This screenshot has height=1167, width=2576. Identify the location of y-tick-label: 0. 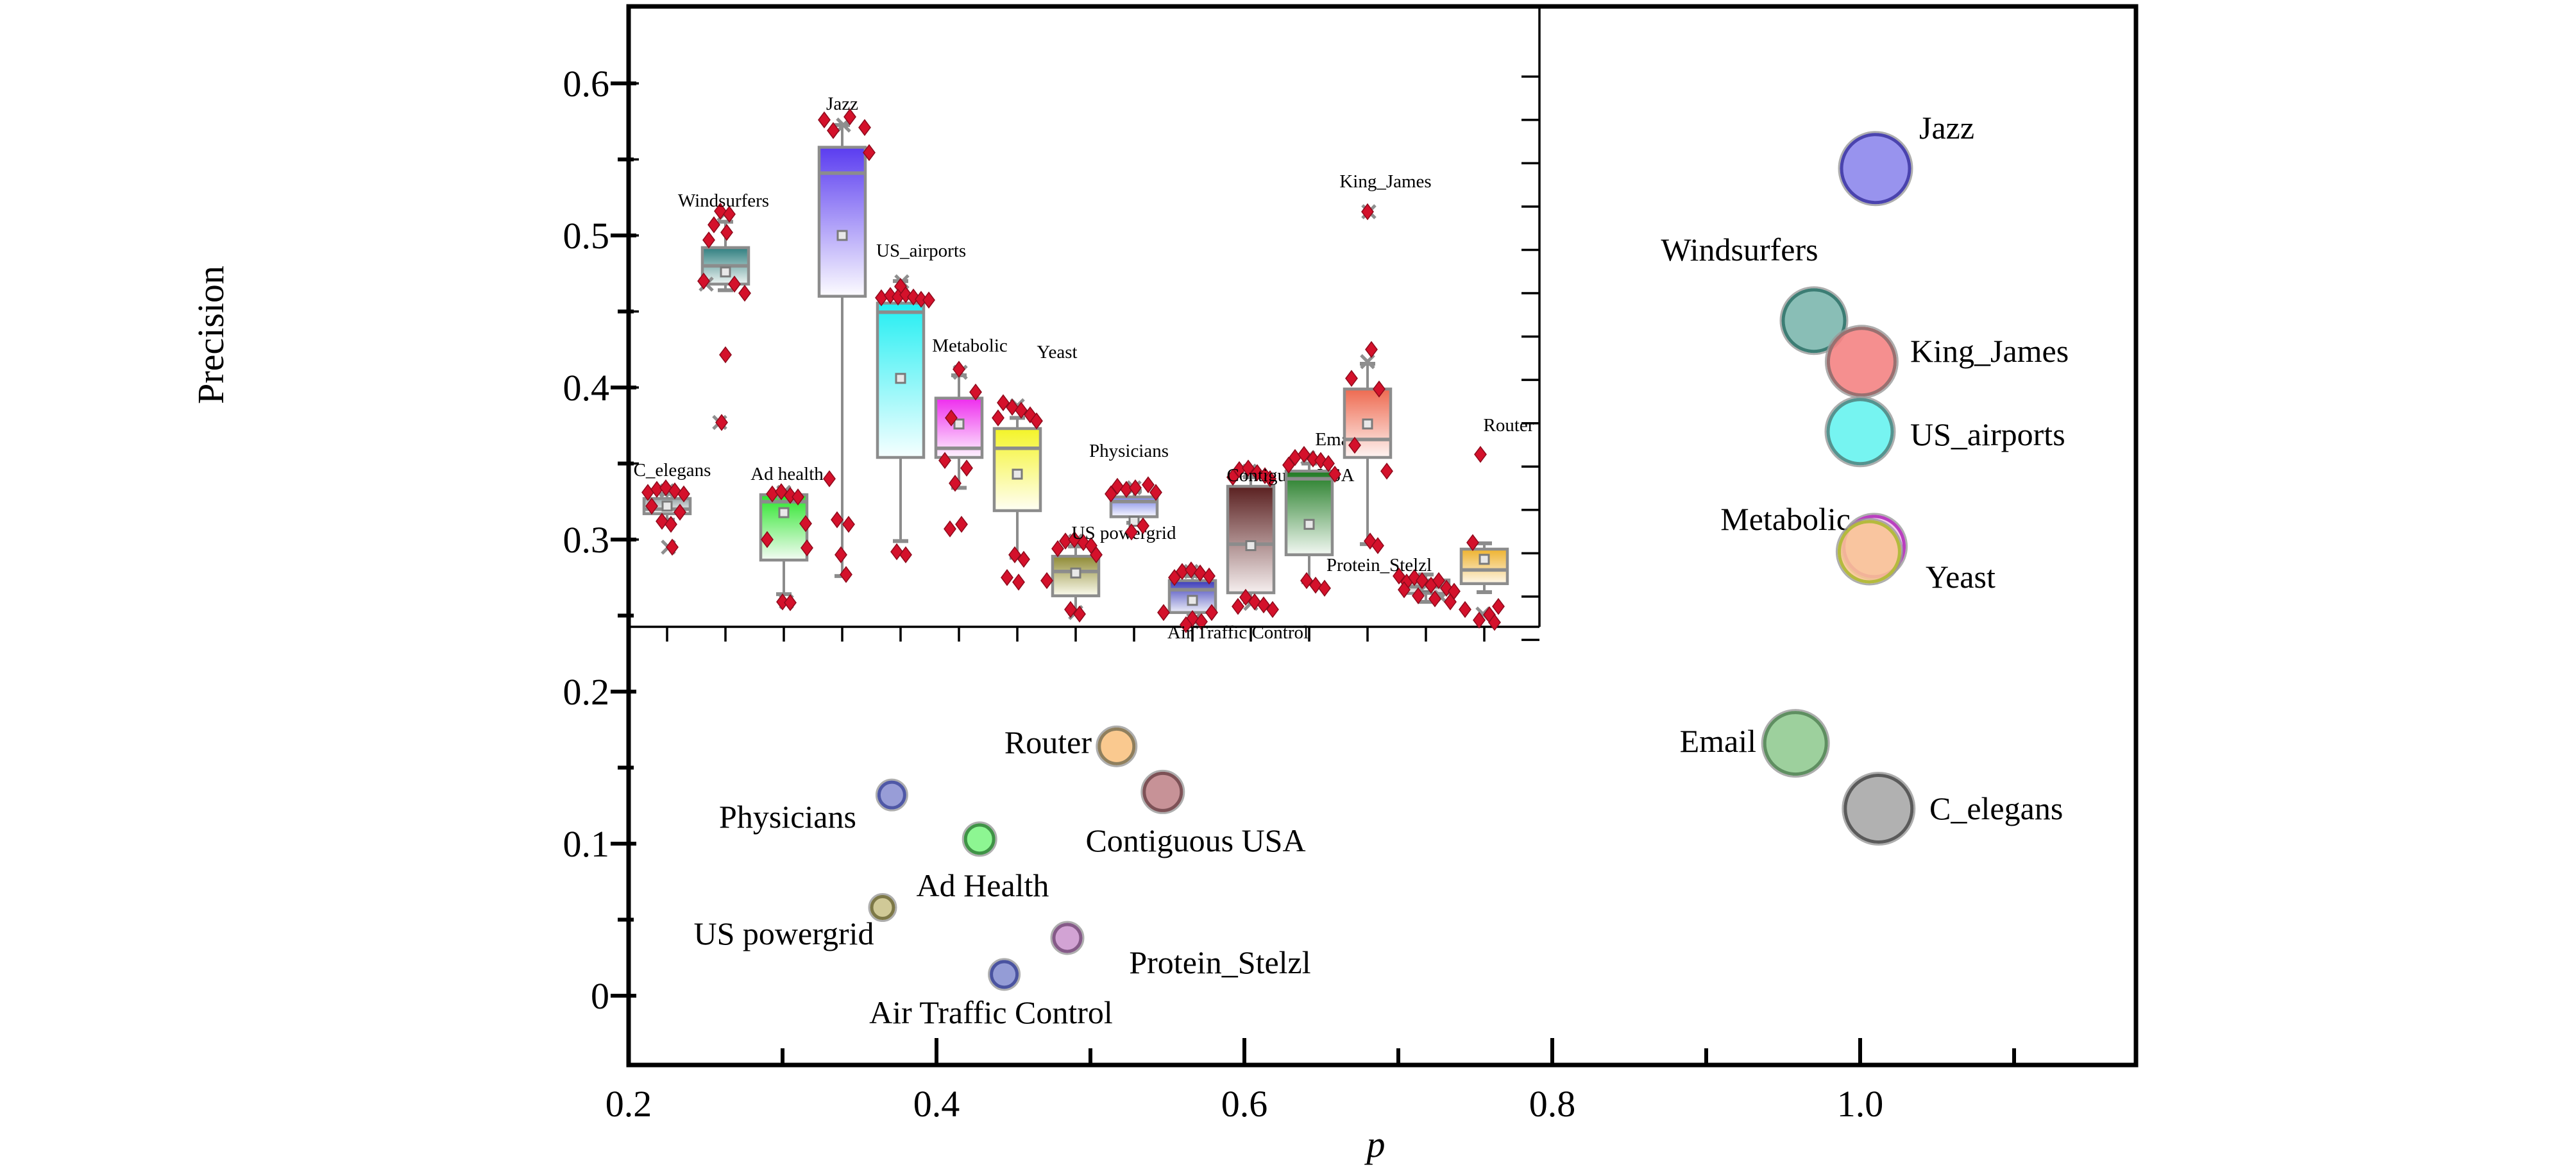
(600, 996).